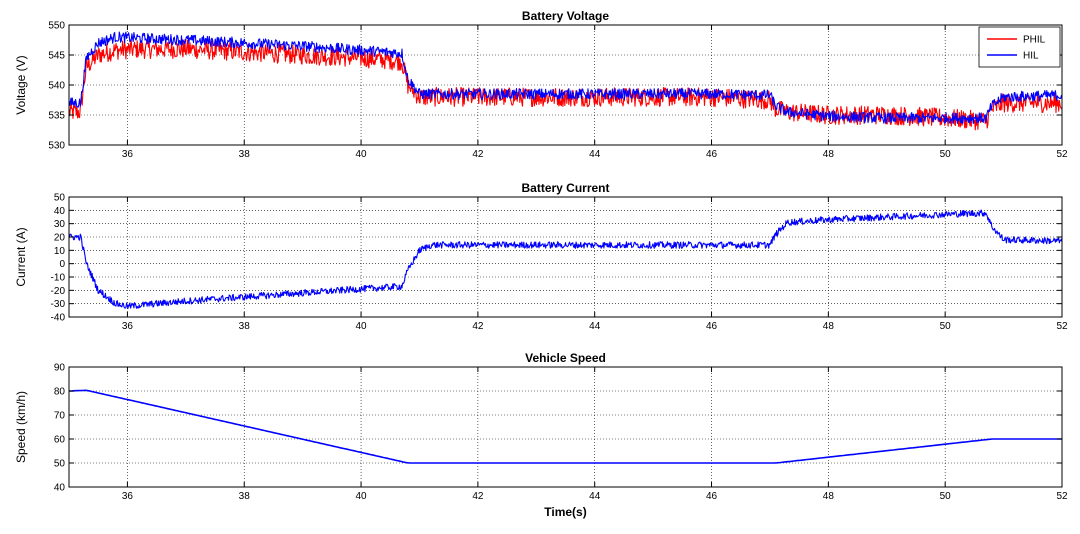 Image resolution: width=1080 pixels, height=534 pixels. What do you see at coordinates (565, 16) in the screenshot?
I see `plot-title: Battery Voltage` at bounding box center [565, 16].